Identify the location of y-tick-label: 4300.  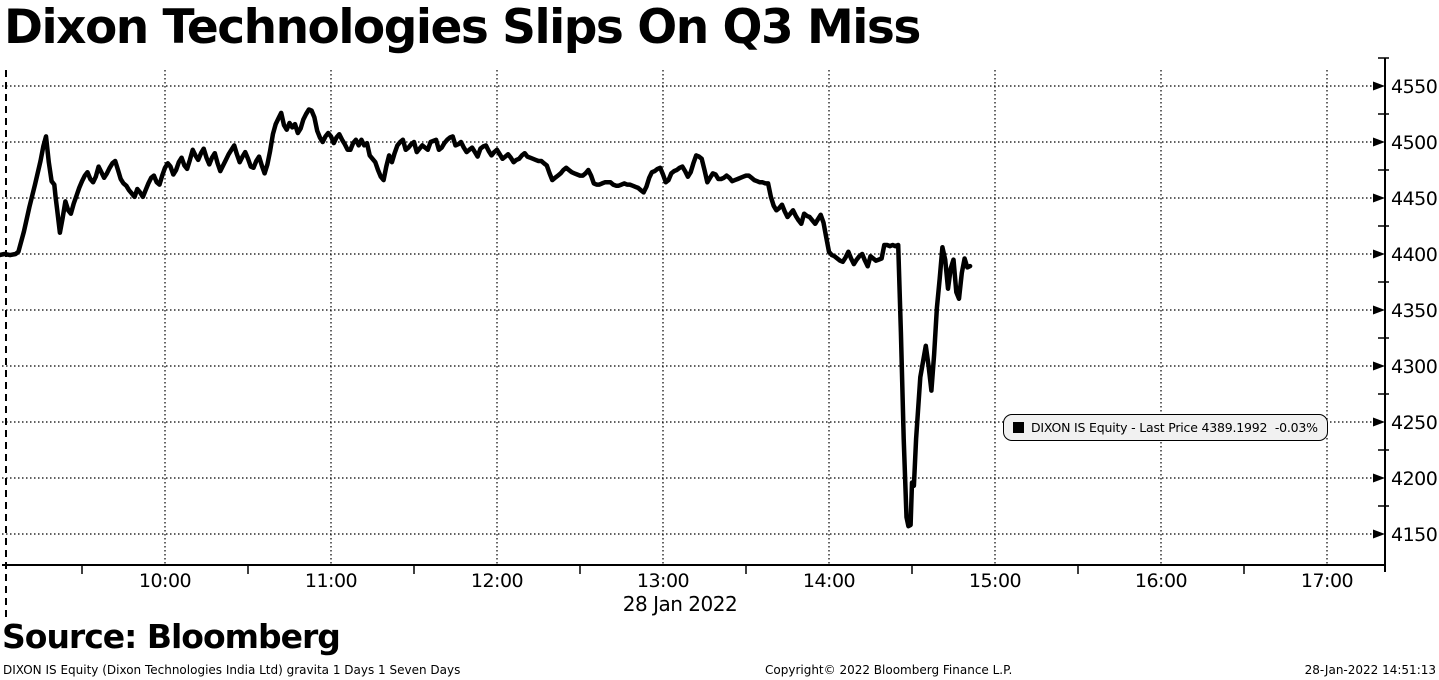
(1414, 367).